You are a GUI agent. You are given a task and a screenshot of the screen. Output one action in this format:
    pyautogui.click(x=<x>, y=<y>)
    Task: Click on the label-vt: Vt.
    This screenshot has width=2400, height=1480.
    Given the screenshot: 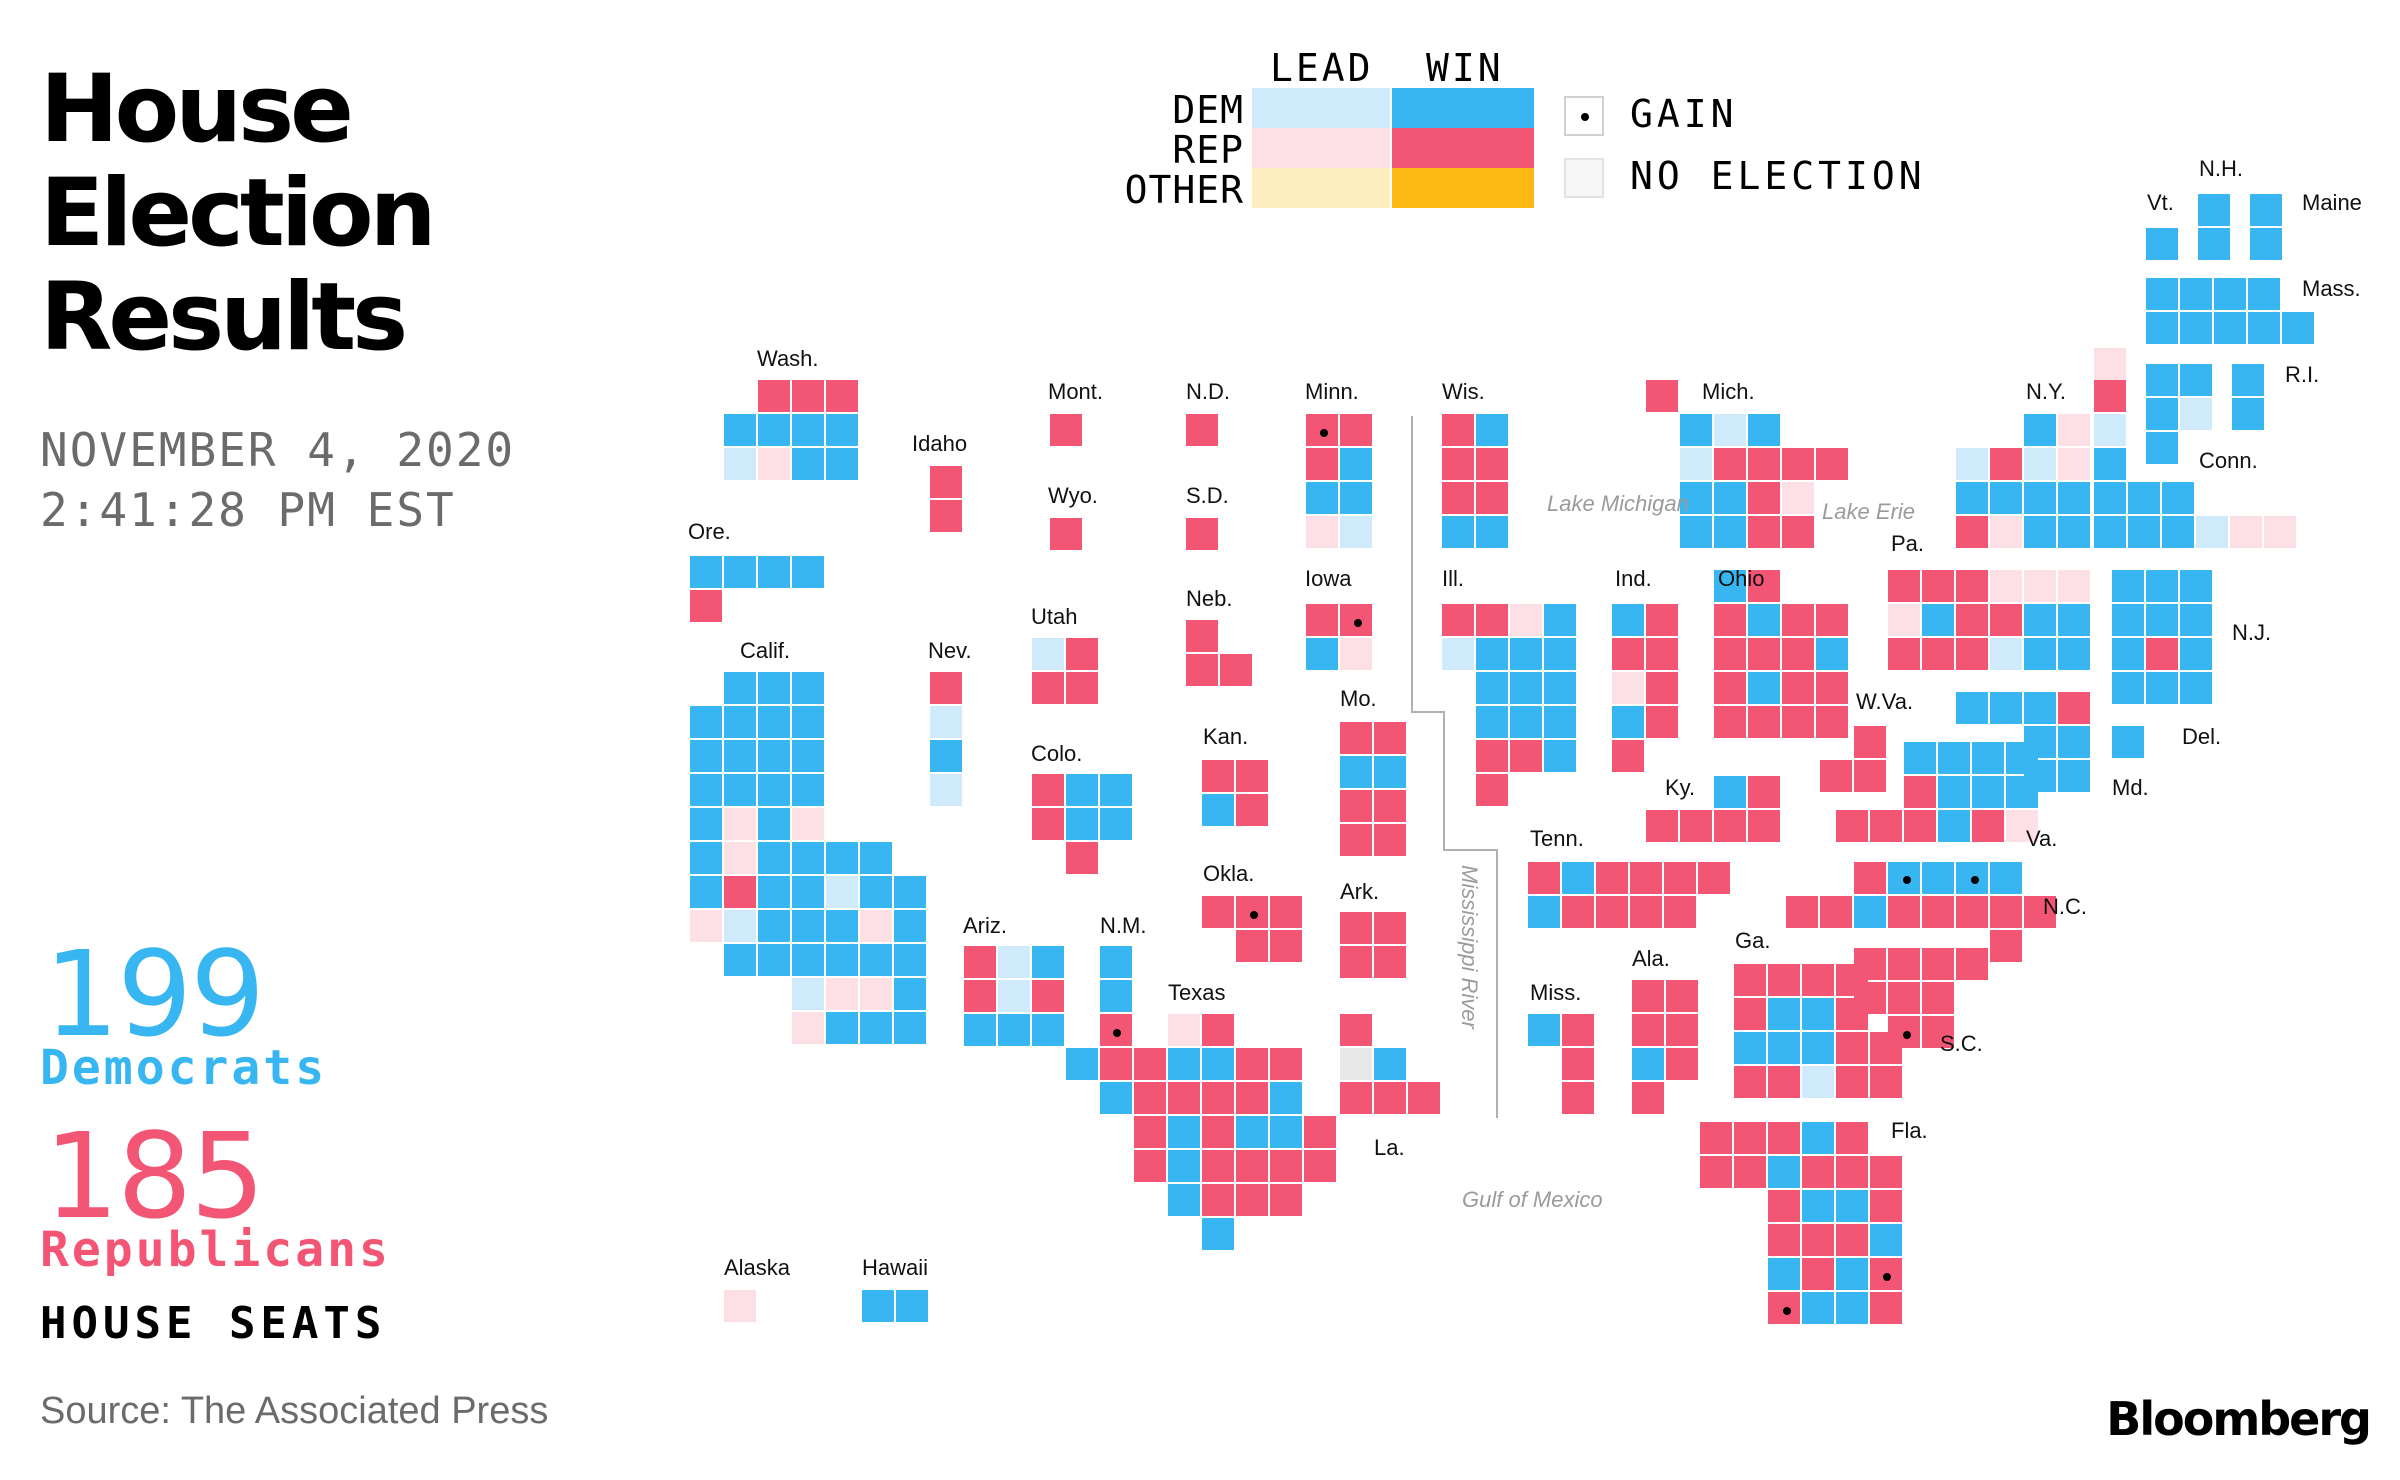 What is the action you would take?
    pyautogui.click(x=2160, y=202)
    